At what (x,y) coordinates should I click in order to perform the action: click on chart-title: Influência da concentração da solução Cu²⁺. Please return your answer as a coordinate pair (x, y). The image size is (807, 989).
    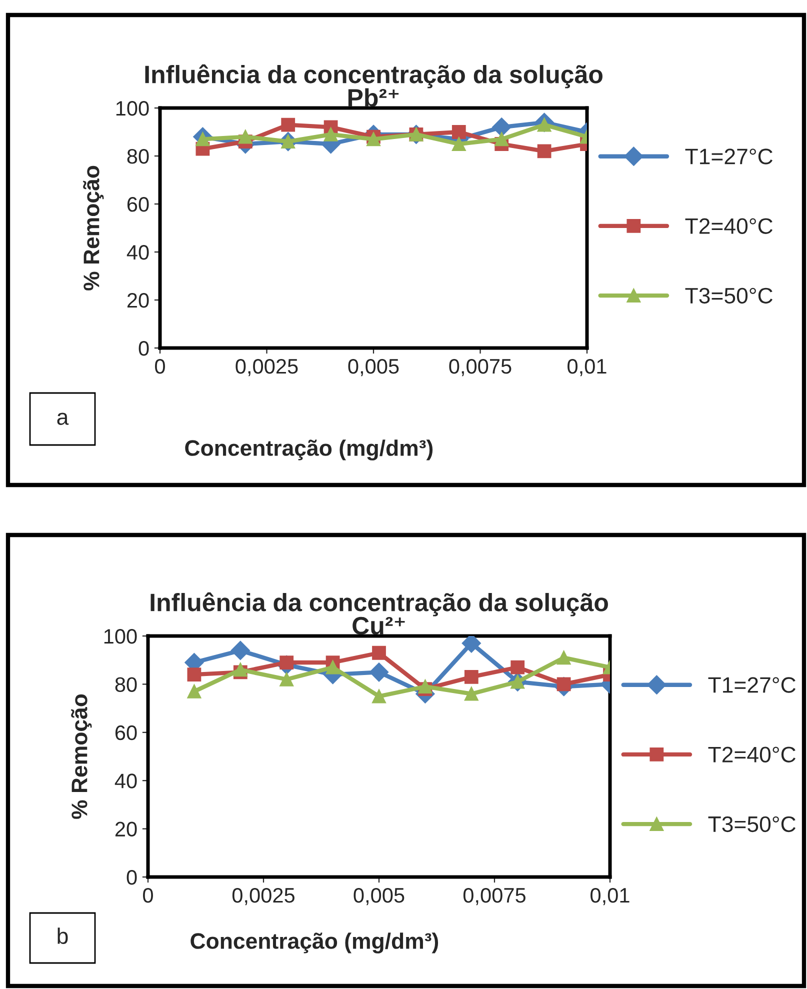
    Looking at the image, I should click on (379, 613).